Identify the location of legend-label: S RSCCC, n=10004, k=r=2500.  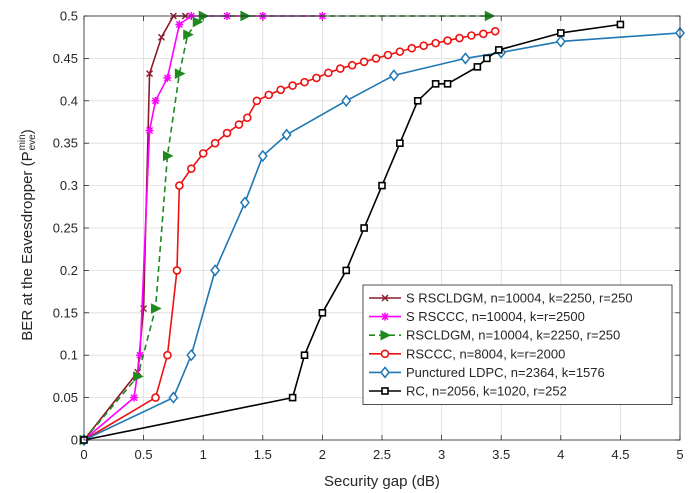
(495, 316).